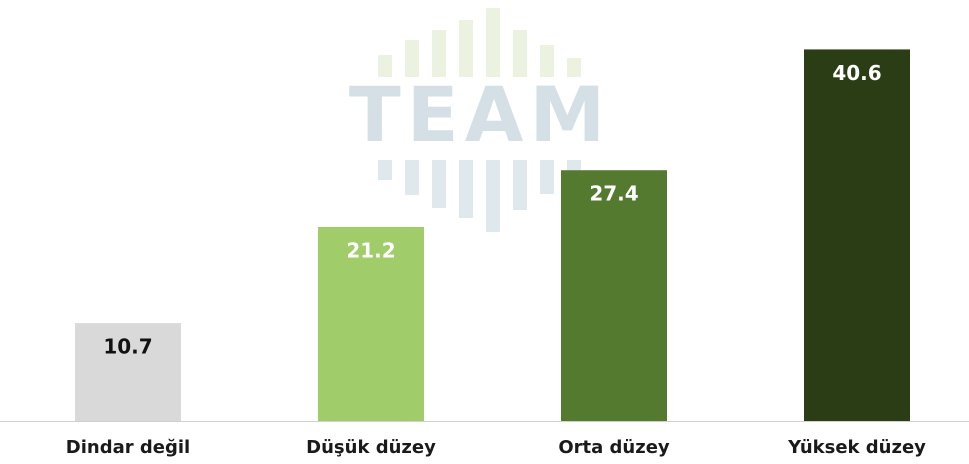 This screenshot has height=464, width=969. I want to click on x-tick-label: Düşük düzey, so click(371, 447).